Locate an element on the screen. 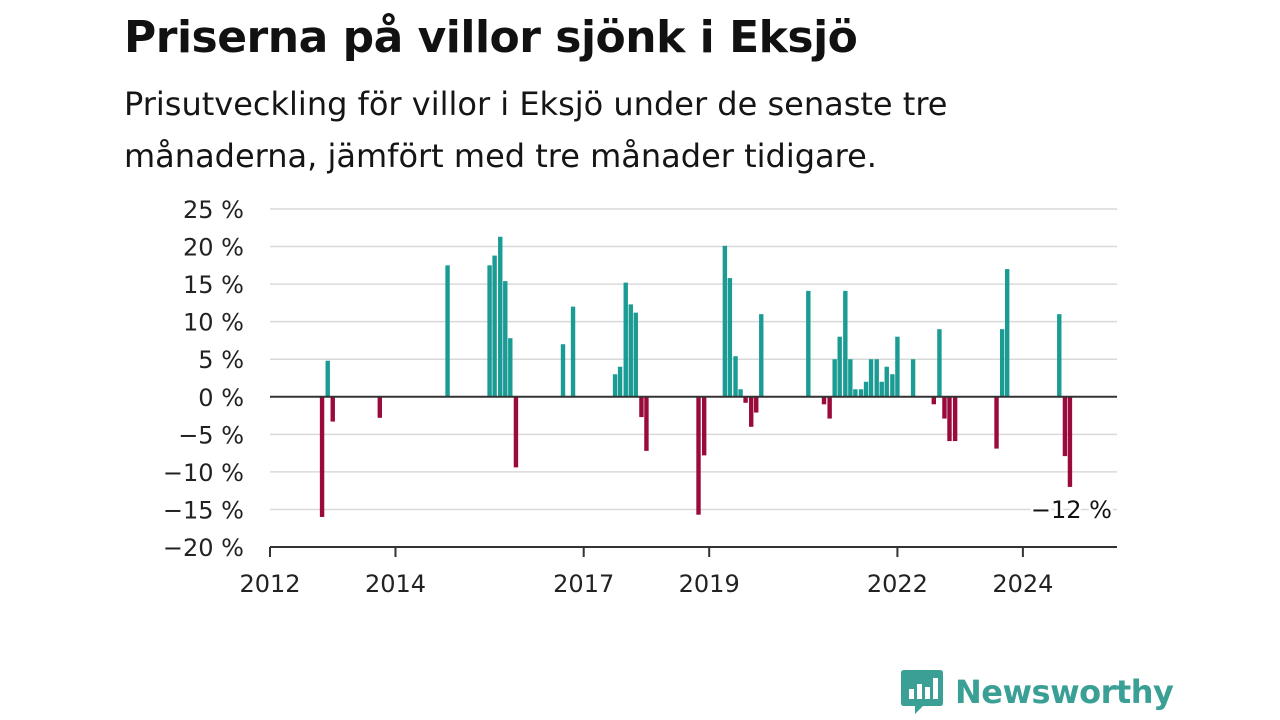 This screenshot has width=1280, height=720. y-tick-label: −5 % is located at coordinates (211, 435).